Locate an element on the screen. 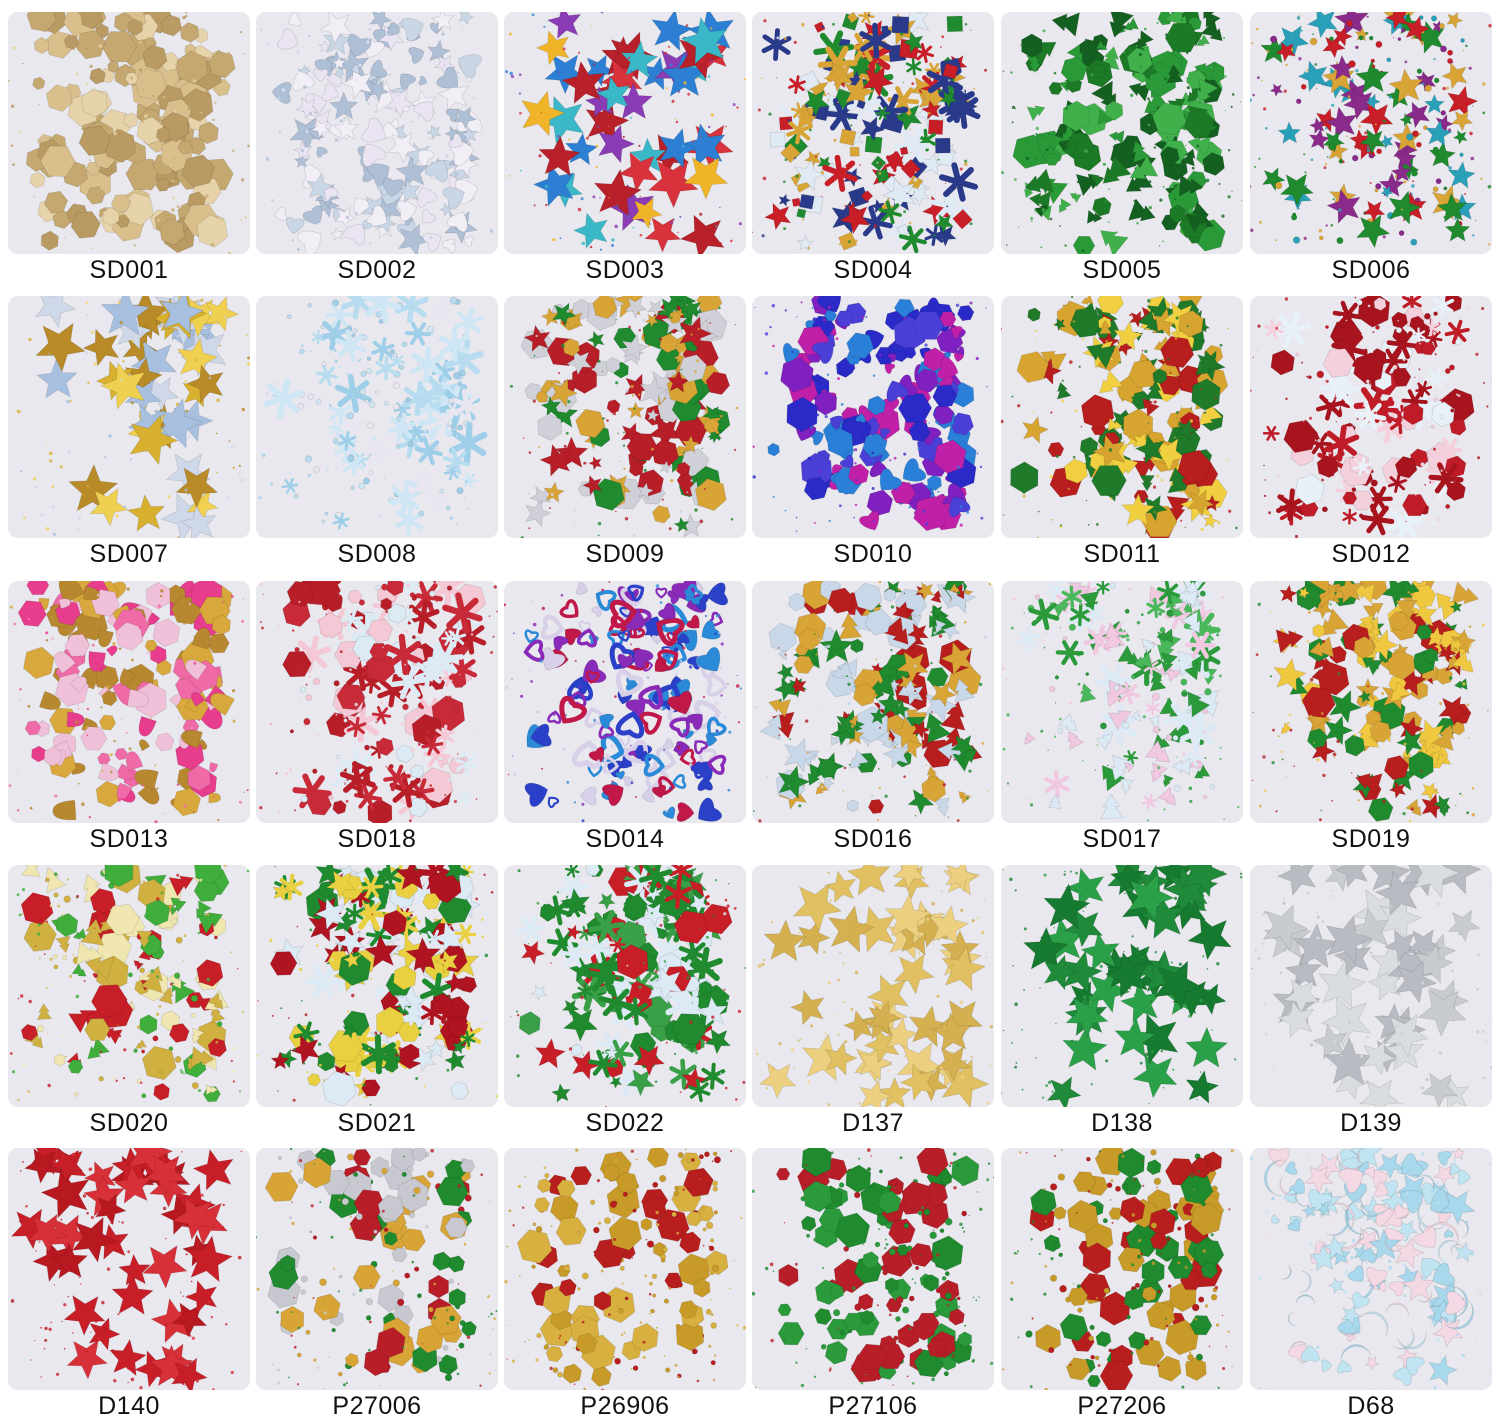 This screenshot has width=1497, height=1421. swatch-code-label: SD009 is located at coordinates (625, 554).